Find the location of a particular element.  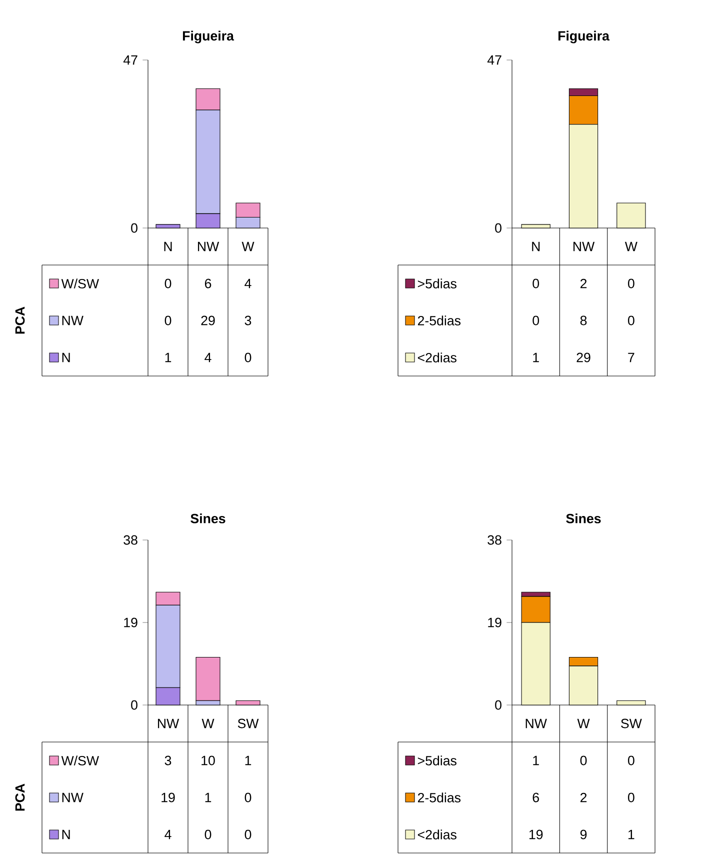

data-label: 10 is located at coordinates (208, 761).